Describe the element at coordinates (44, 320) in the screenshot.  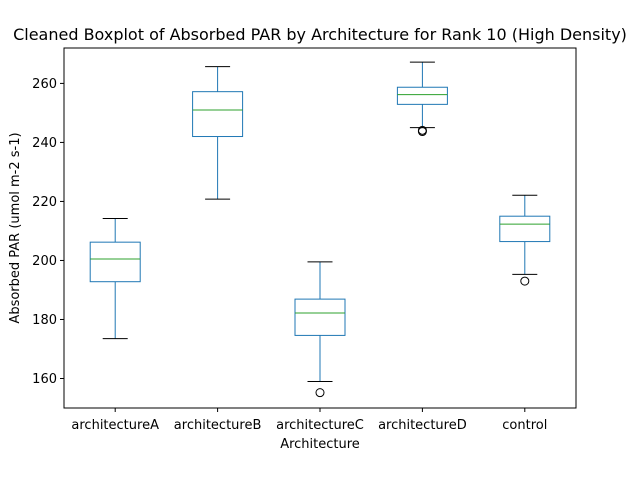
I see `y-tick-label: 180` at that location.